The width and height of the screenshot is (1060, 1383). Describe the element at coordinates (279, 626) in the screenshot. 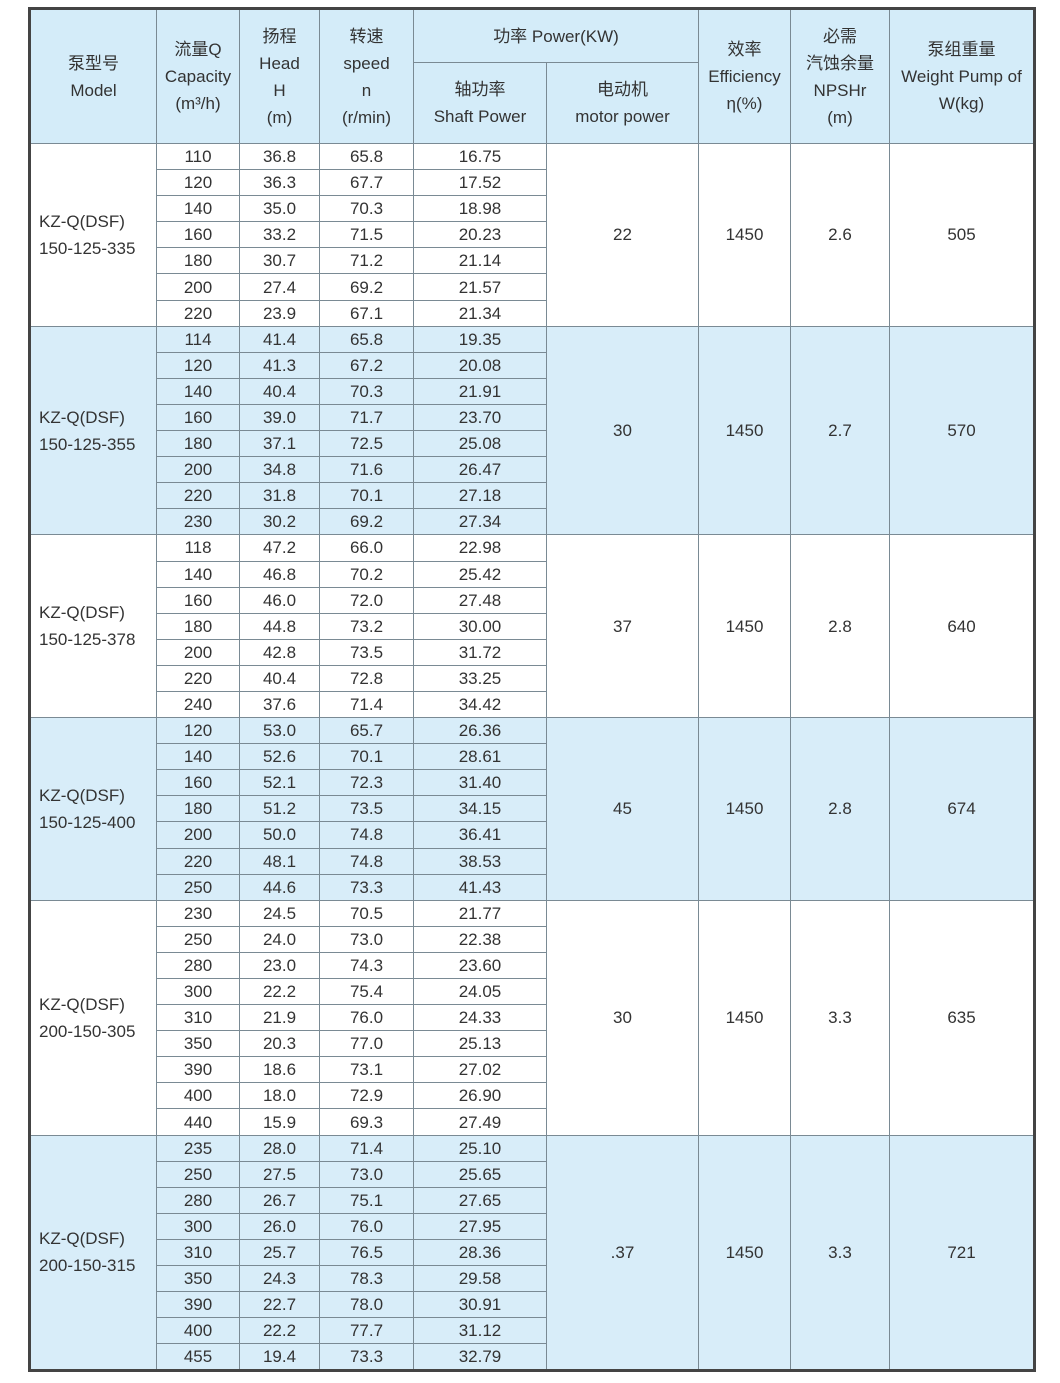

I see `head-cell: 44.8` at that location.